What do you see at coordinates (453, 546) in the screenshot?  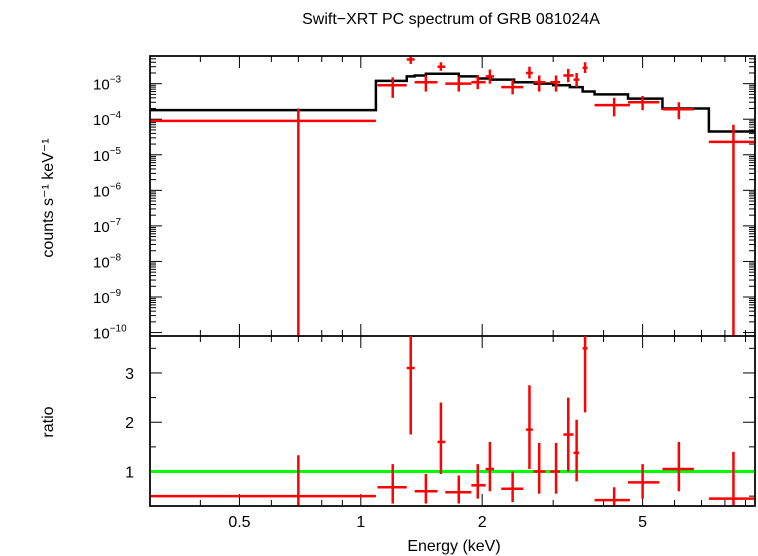 I see `x-axis-label: Energy (keV)` at bounding box center [453, 546].